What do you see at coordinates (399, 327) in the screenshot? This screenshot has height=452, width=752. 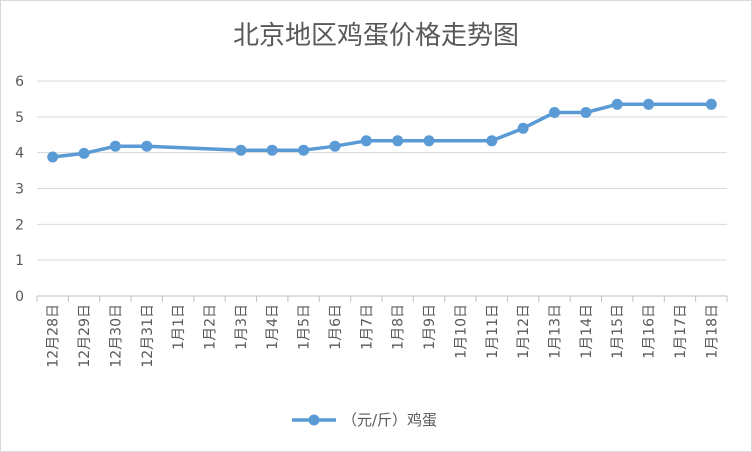 I see `x-tick-label: 1月8日` at bounding box center [399, 327].